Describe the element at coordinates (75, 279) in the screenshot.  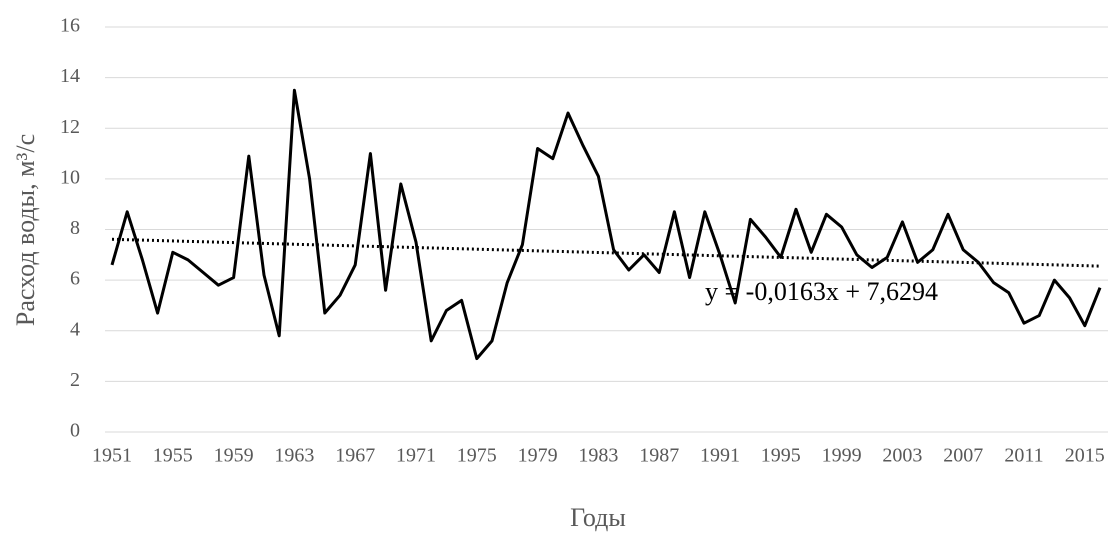
I see `y-tick-label: 6` at that location.